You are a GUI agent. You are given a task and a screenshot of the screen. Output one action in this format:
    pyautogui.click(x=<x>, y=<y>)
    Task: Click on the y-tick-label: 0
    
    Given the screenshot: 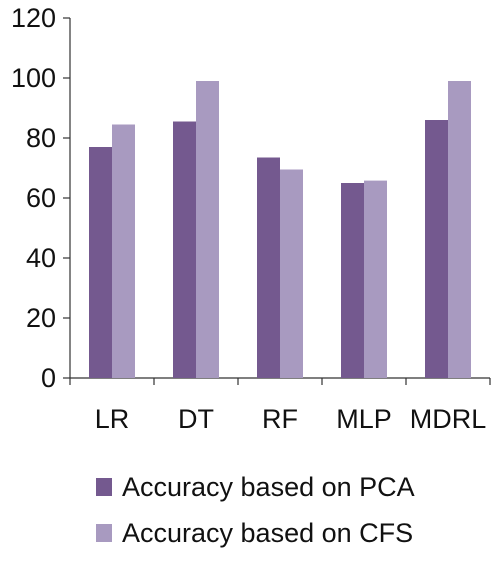 What is the action you would take?
    pyautogui.click(x=48, y=378)
    